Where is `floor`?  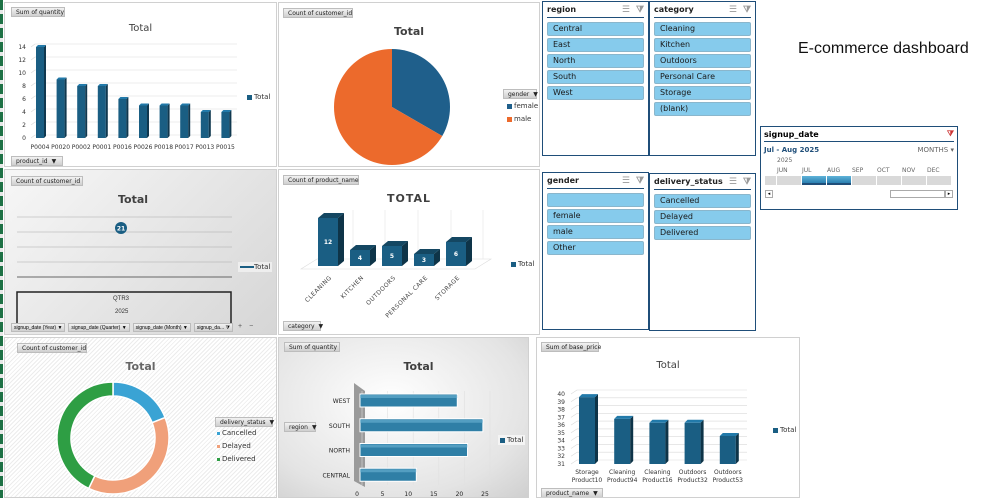 floor is located at coordinates (396, 264).